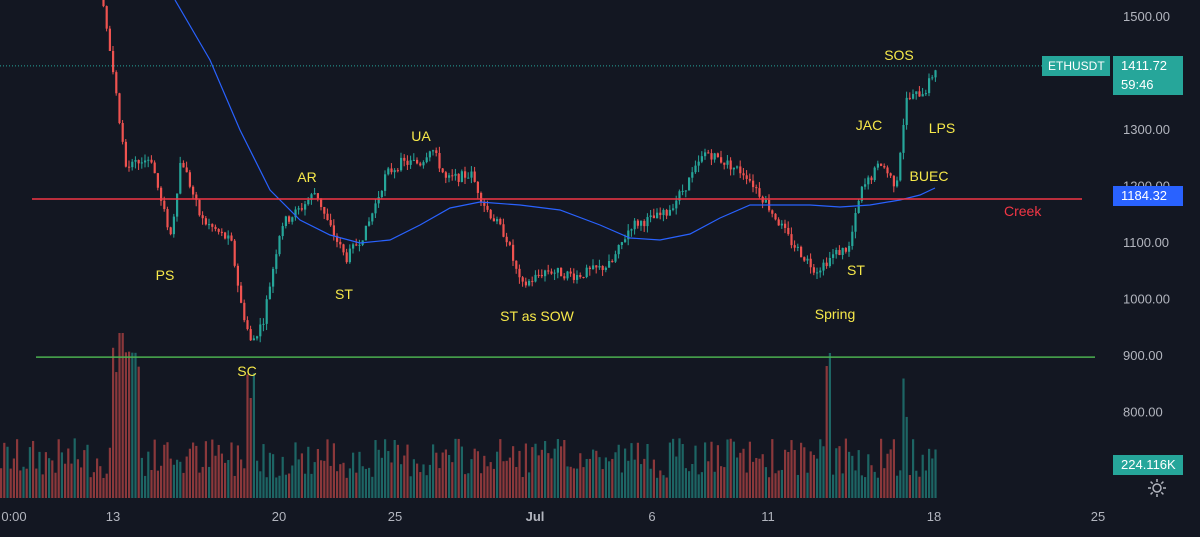 The height and width of the screenshot is (537, 1200). Describe the element at coordinates (1157, 488) in the screenshot. I see `gear-icon` at that location.